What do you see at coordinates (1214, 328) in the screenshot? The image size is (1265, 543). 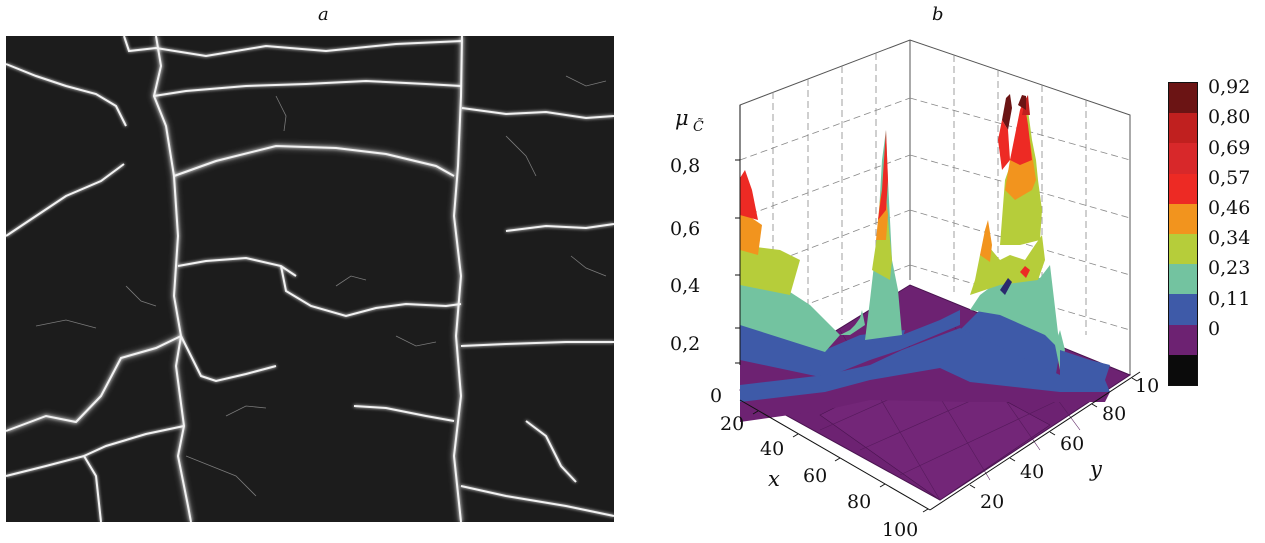 I see `colorbar-level-label: 0` at bounding box center [1214, 328].